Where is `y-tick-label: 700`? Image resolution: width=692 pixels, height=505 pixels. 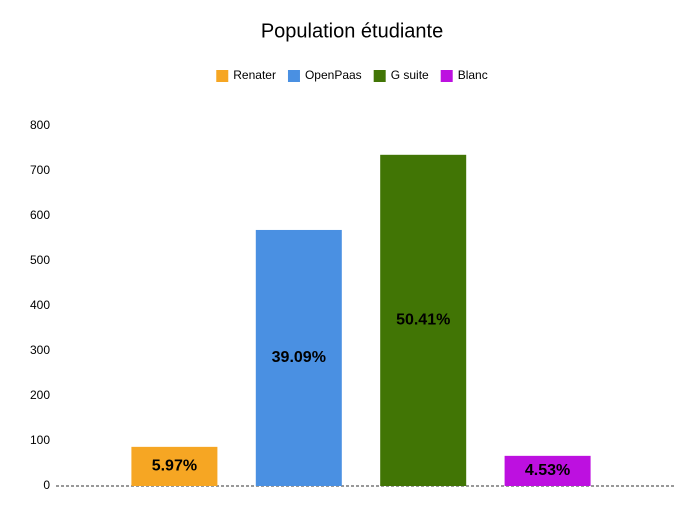
y-tick-label: 700 is located at coordinates (40, 170).